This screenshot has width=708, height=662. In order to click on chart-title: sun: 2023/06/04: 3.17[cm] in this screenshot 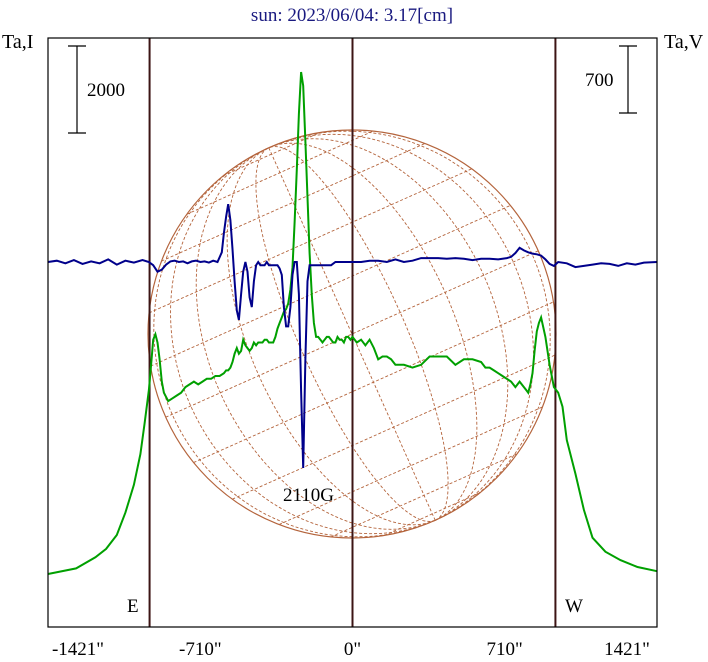, I will do `click(352, 15)`.